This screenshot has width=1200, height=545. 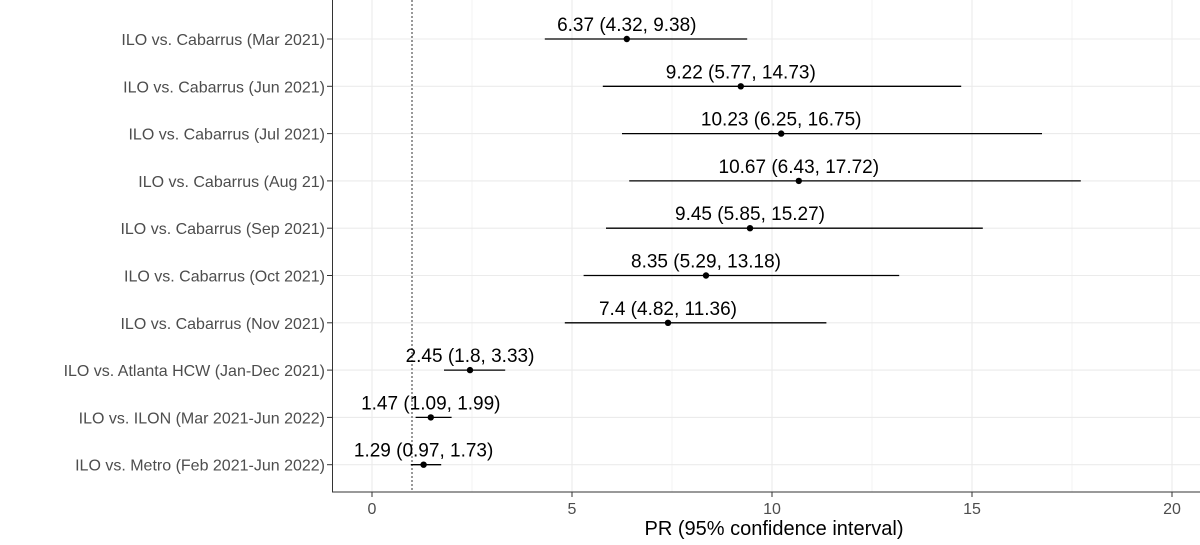 I want to click on data-label: 2.45 (1.8, 3.33), so click(x=470, y=356).